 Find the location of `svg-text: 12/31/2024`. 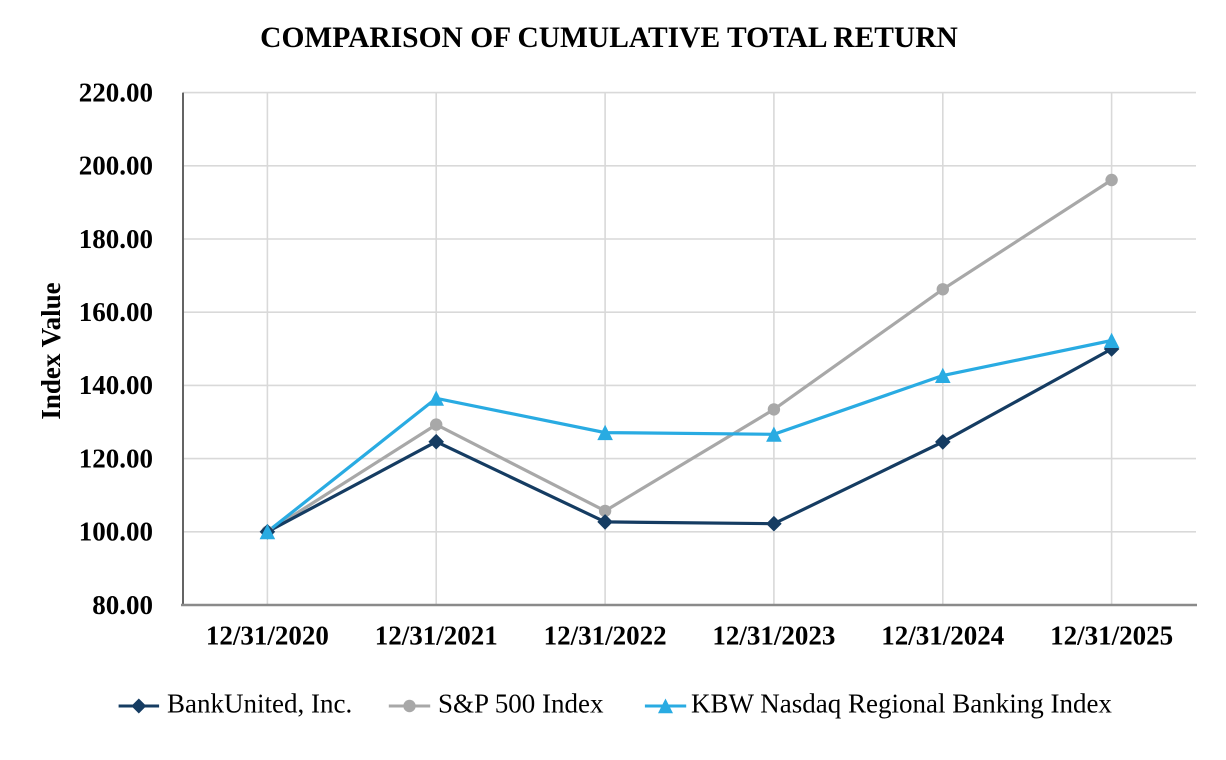

svg-text: 12/31/2024 is located at coordinates (942, 636).